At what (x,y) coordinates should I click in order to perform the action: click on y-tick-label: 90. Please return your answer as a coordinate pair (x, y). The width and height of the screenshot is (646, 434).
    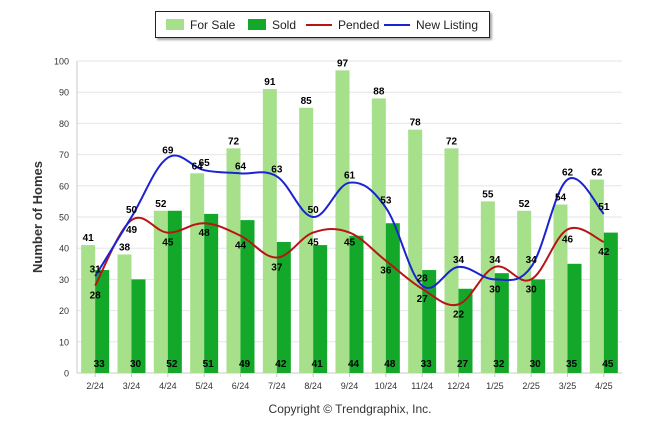
    Looking at the image, I should click on (64, 93).